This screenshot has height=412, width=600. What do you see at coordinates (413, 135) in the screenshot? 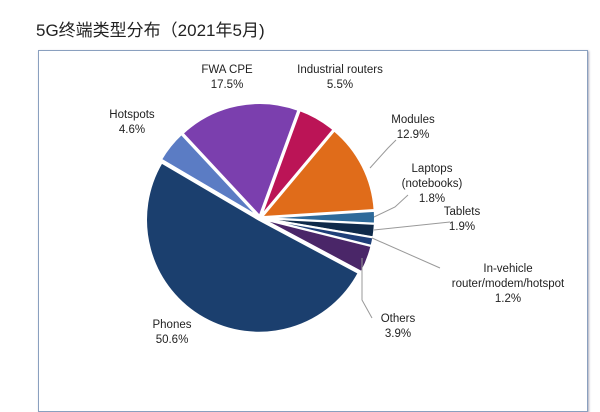
I see `slice-value-label: 12.9%` at bounding box center [413, 135].